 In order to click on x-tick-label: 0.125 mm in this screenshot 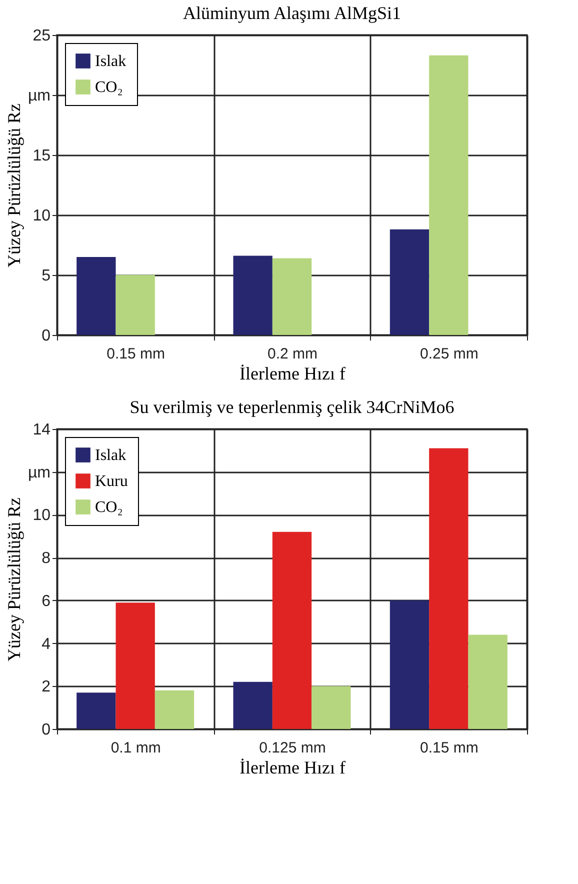, I will do `click(292, 748)`.